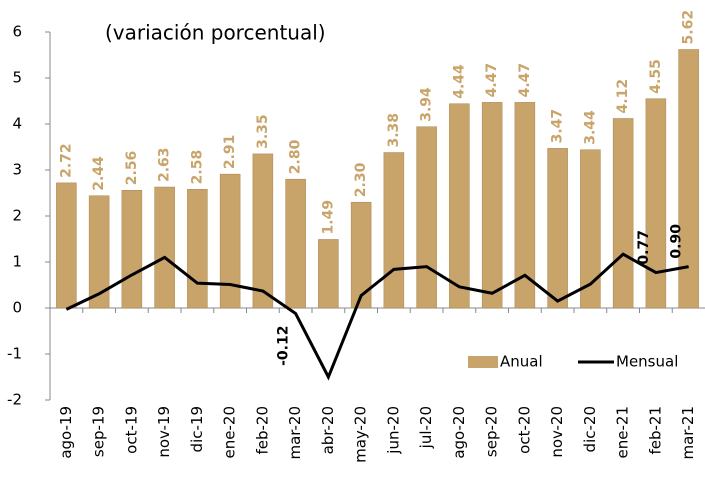 The image size is (705, 477). What do you see at coordinates (647, 362) in the screenshot?
I see `legend-label: Mensual` at bounding box center [647, 362].